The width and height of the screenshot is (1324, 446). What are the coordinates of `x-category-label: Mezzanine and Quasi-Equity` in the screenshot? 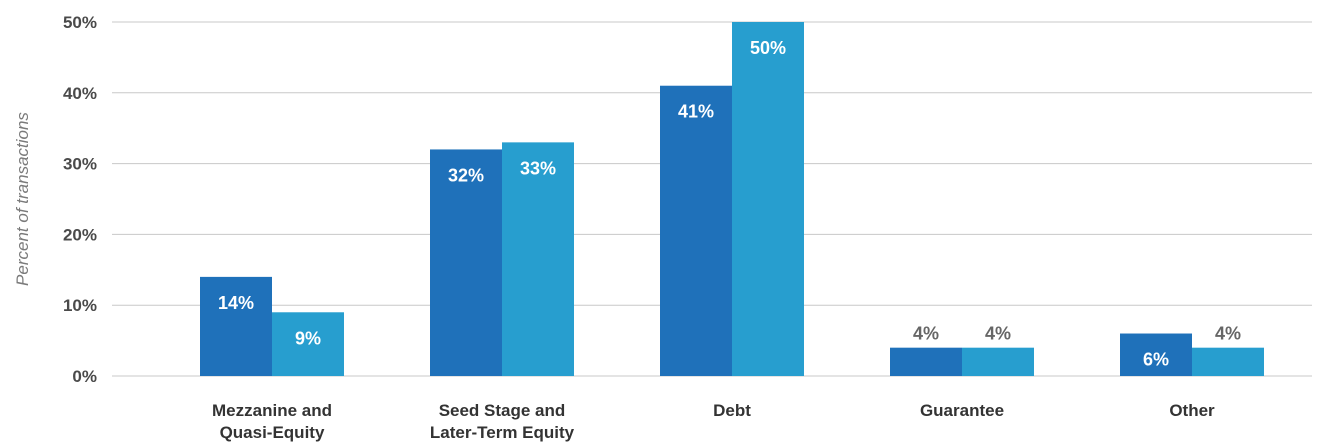 It's located at (272, 421).